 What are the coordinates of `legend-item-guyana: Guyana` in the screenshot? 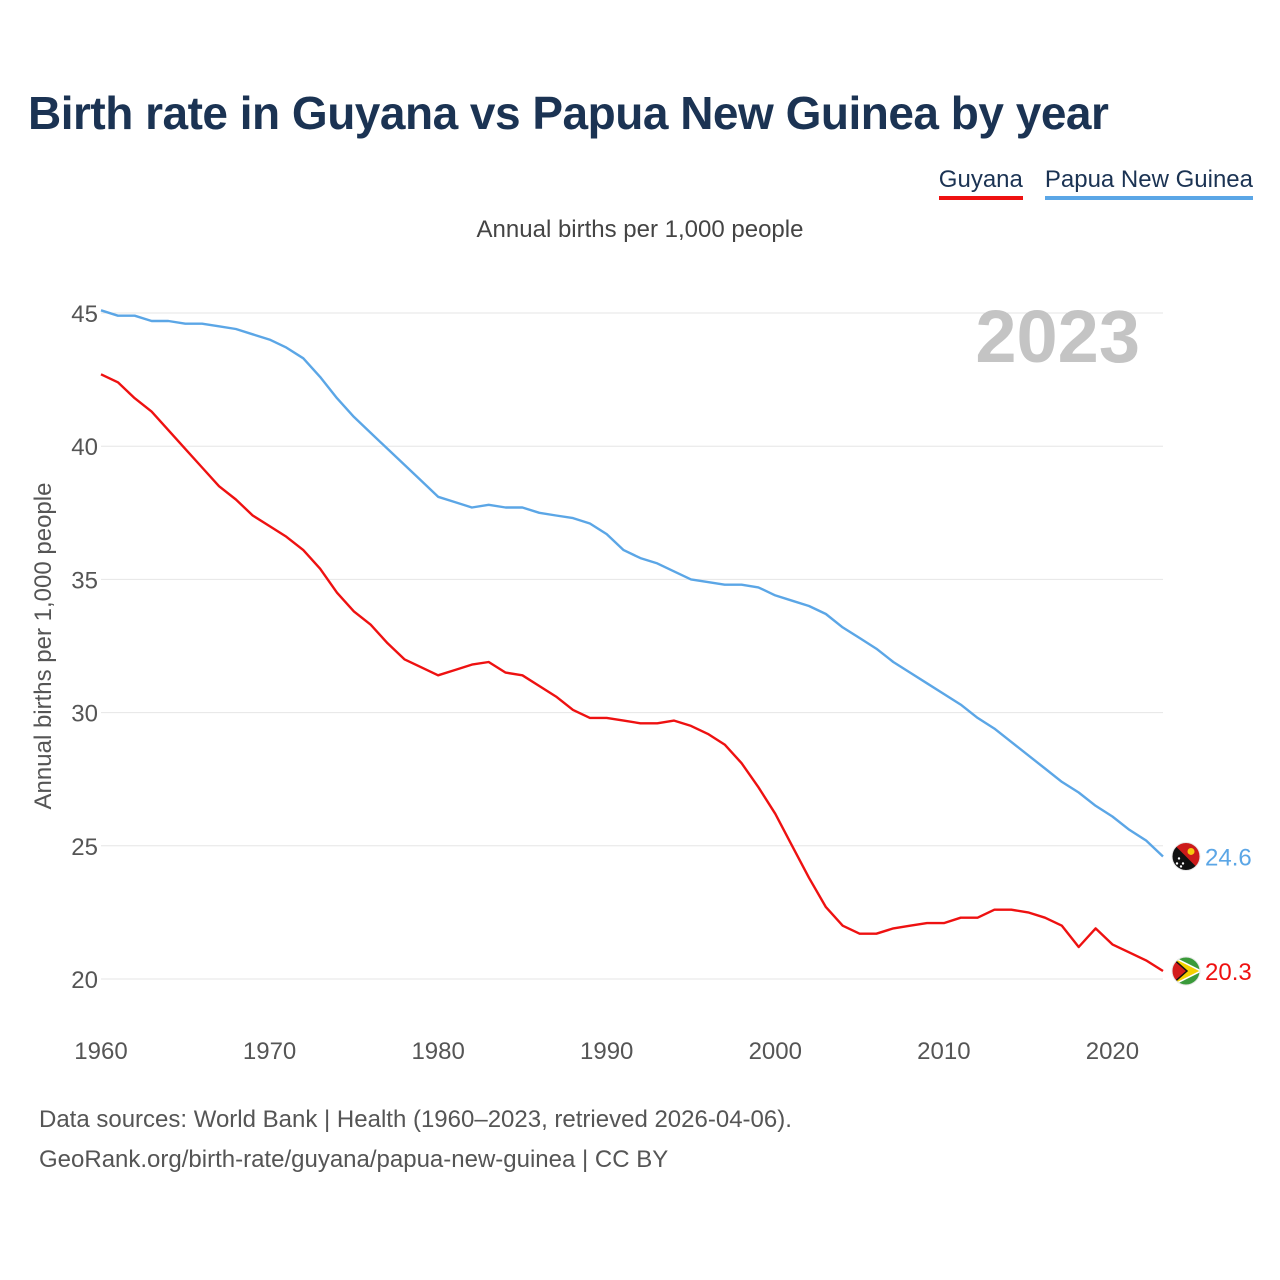 It's located at (980, 183).